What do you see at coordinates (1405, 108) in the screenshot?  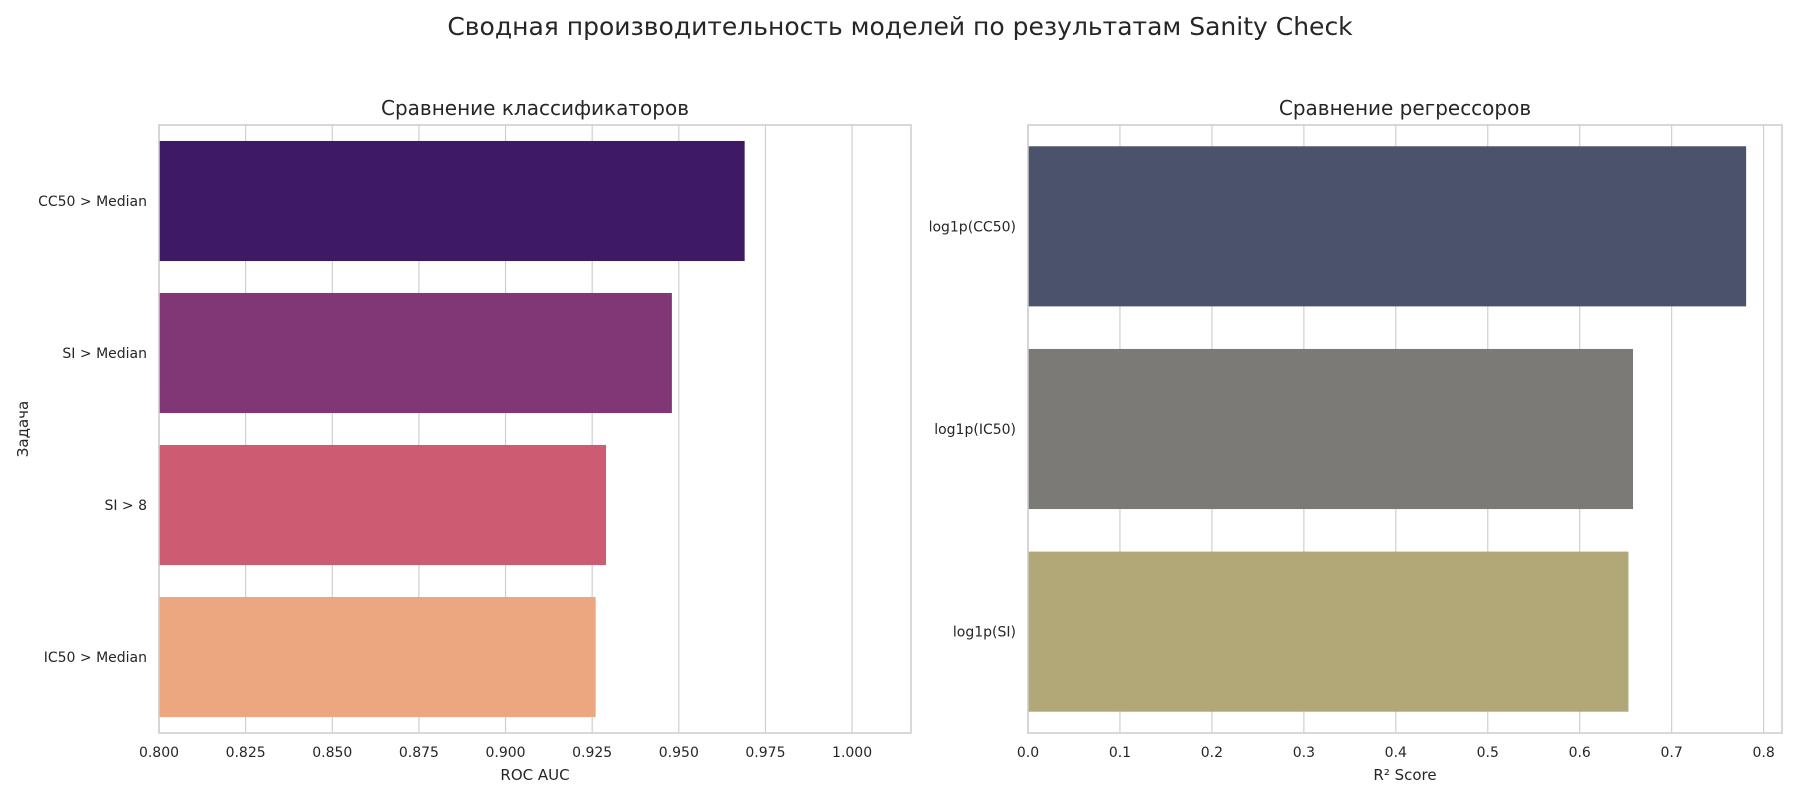 I see `regressor-title: Сравнение регрессоров` at bounding box center [1405, 108].